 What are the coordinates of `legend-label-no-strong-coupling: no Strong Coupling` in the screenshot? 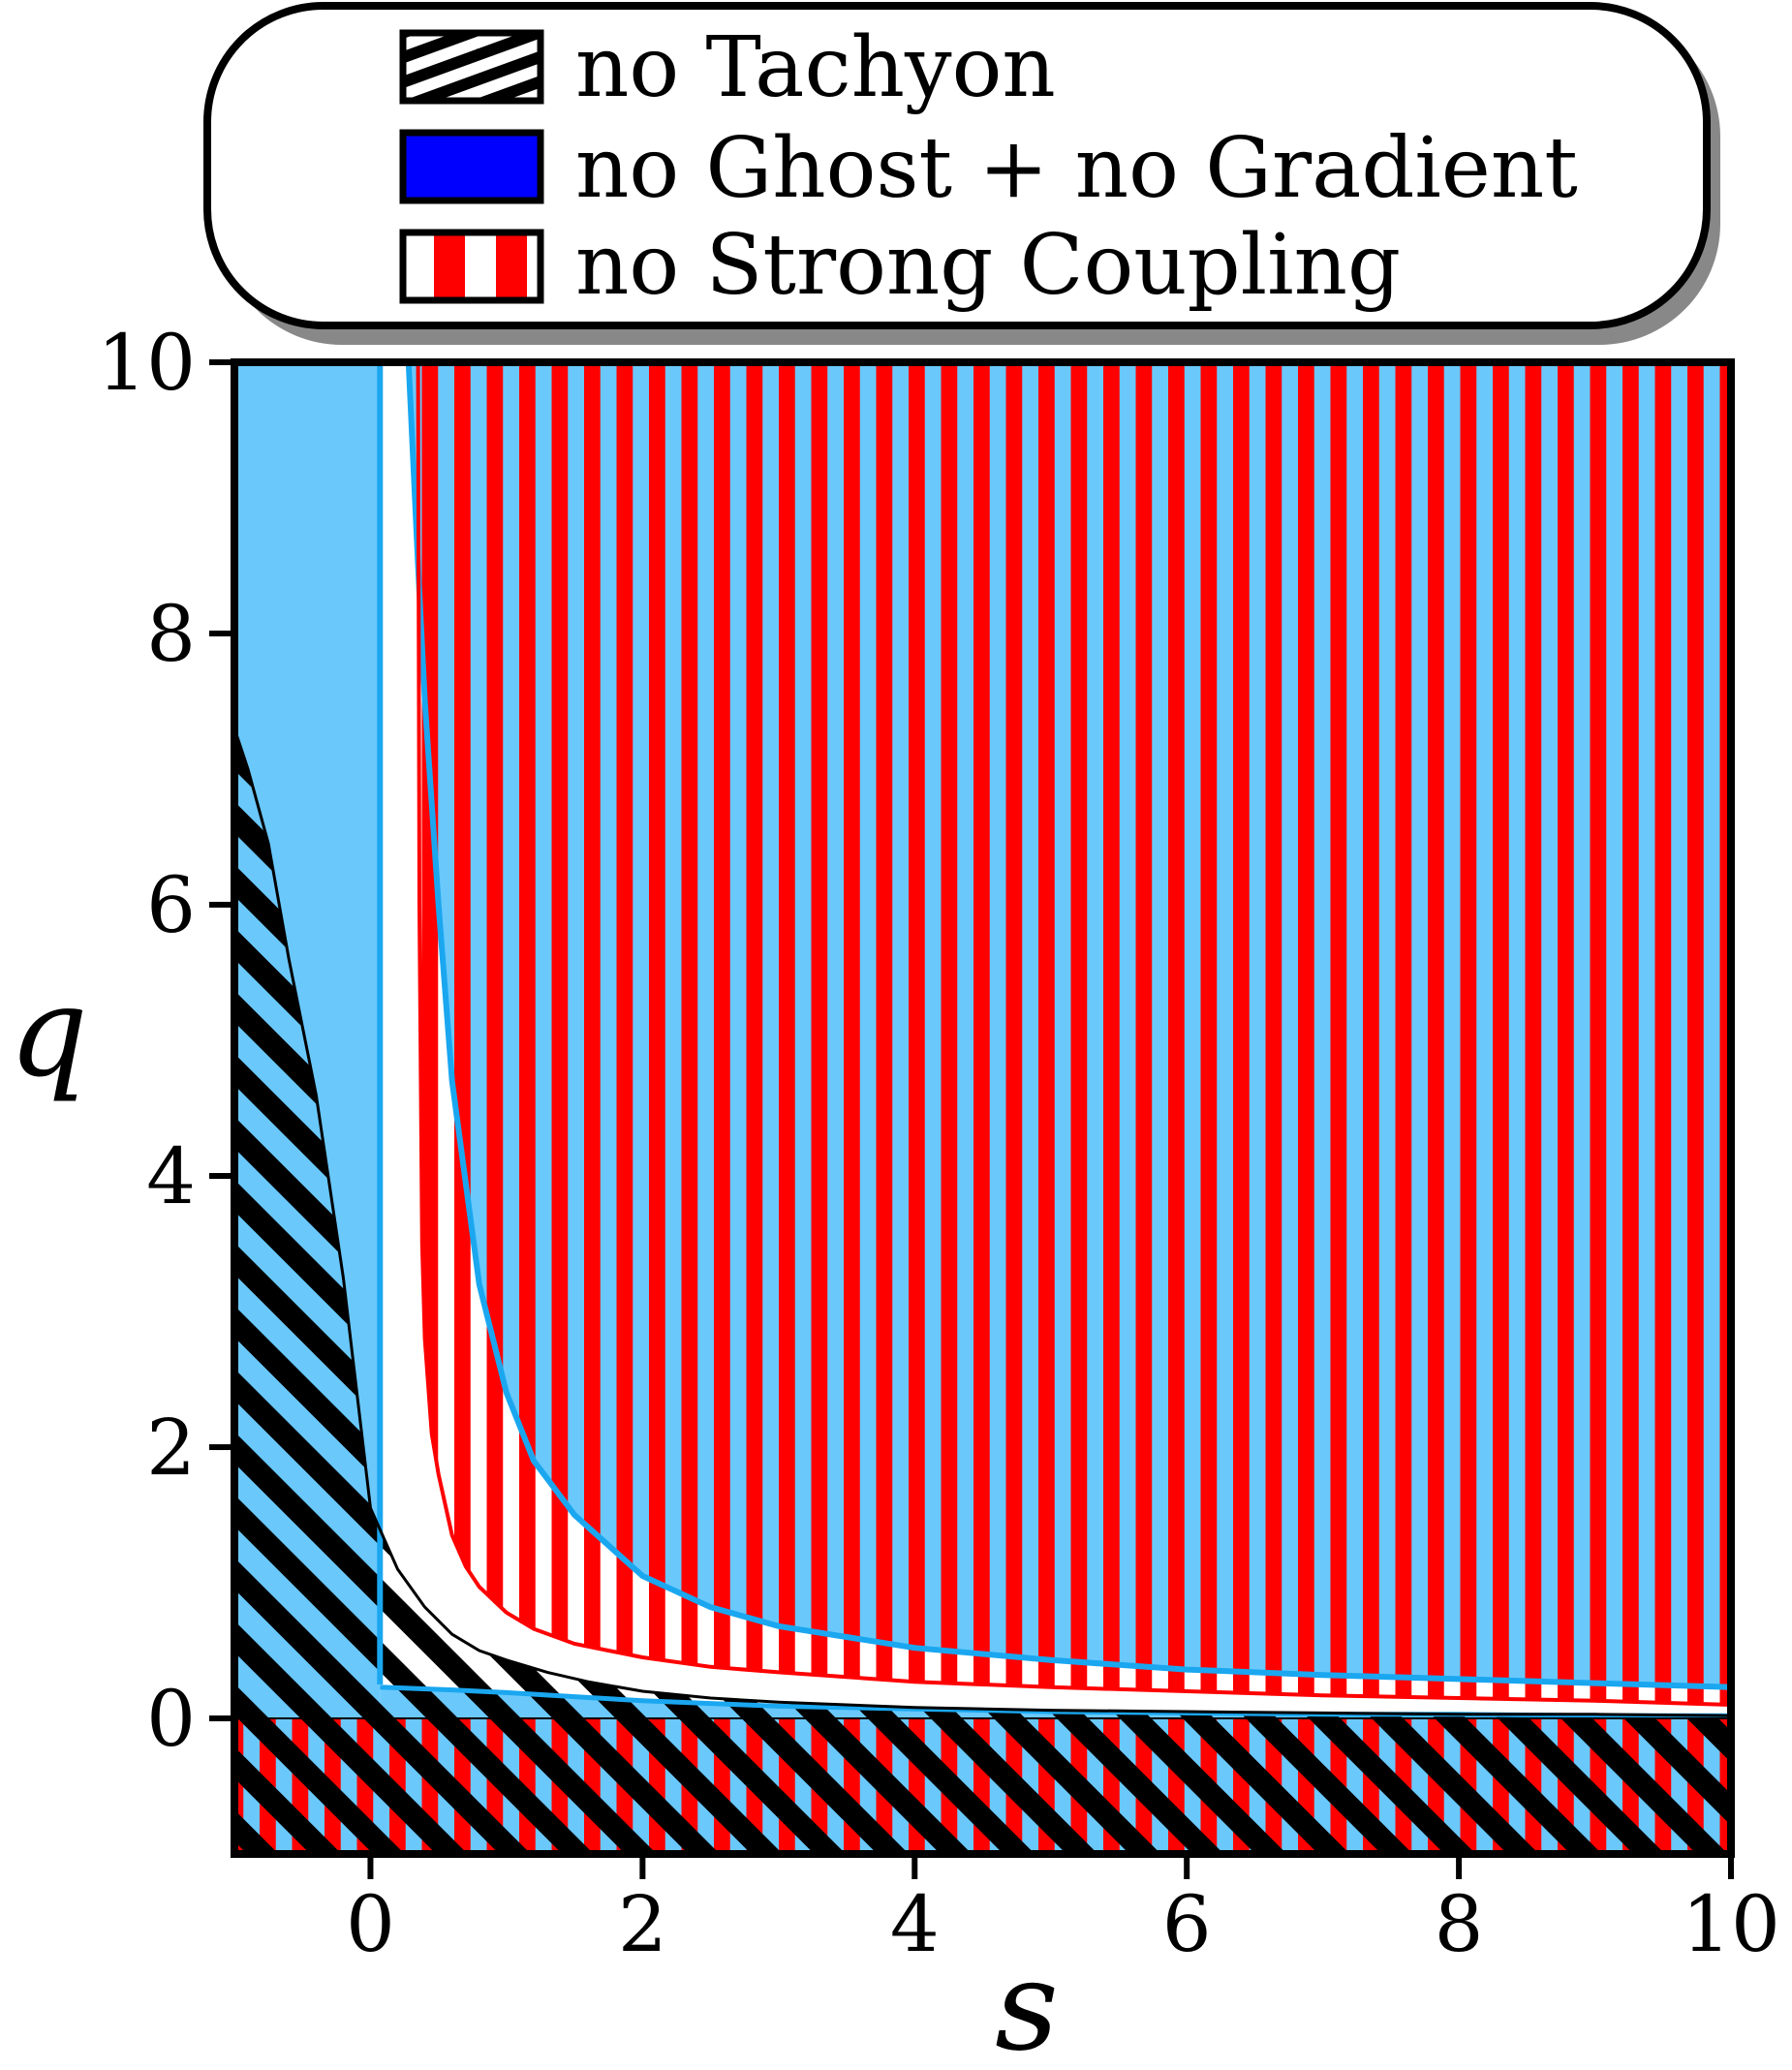 It's located at (988, 265).